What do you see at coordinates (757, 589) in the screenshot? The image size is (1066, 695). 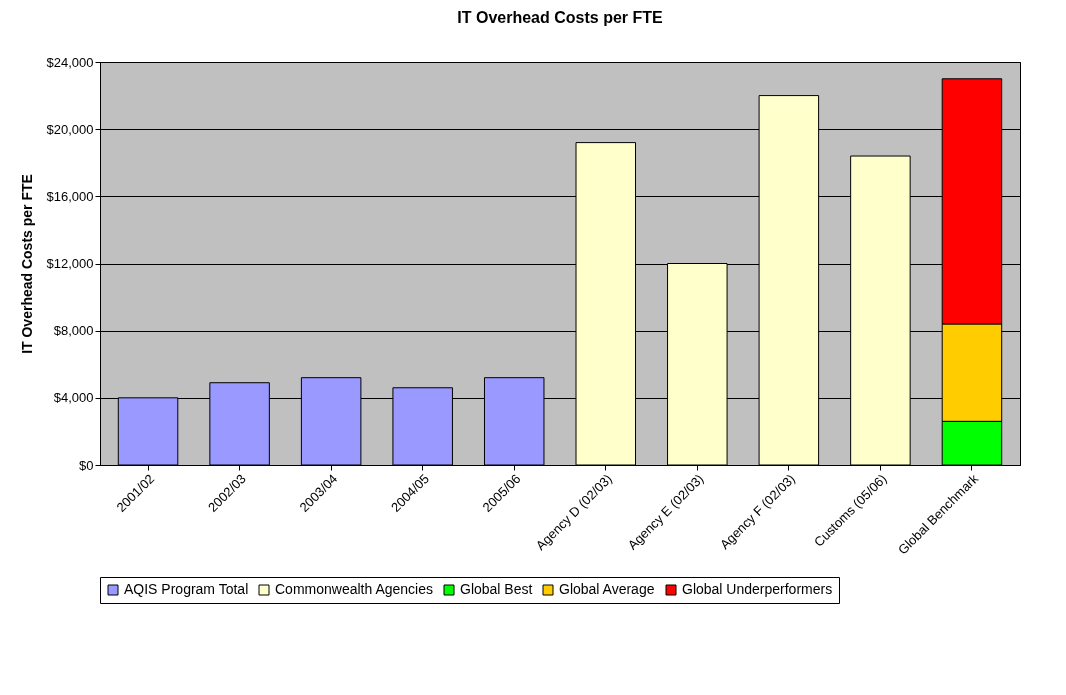 I see `legend-label: Global Underperformers` at bounding box center [757, 589].